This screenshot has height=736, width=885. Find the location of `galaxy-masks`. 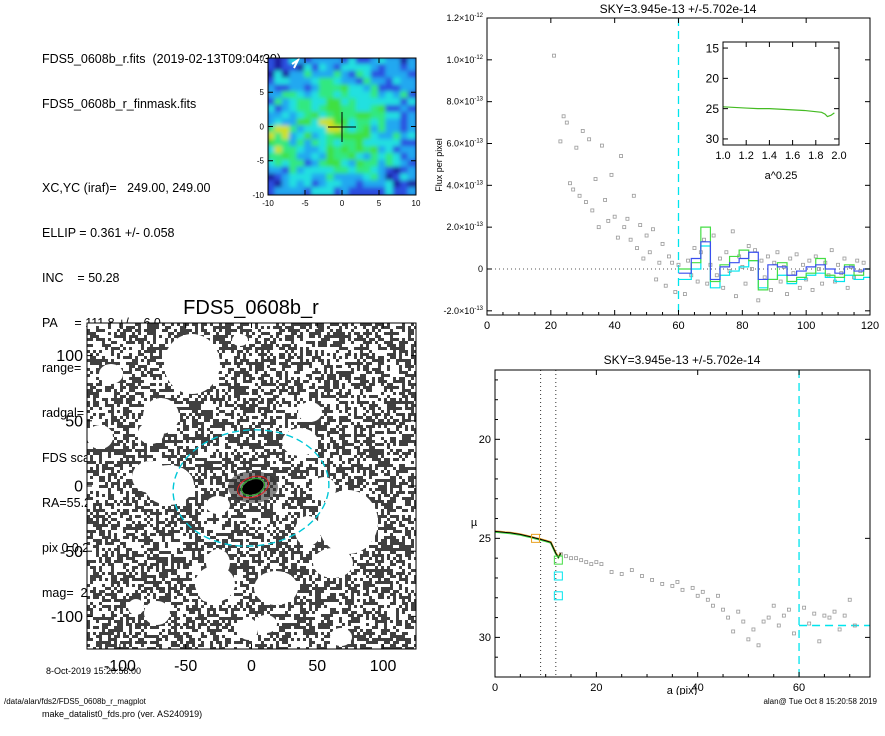

galaxy-masks is located at coordinates (232, 490).